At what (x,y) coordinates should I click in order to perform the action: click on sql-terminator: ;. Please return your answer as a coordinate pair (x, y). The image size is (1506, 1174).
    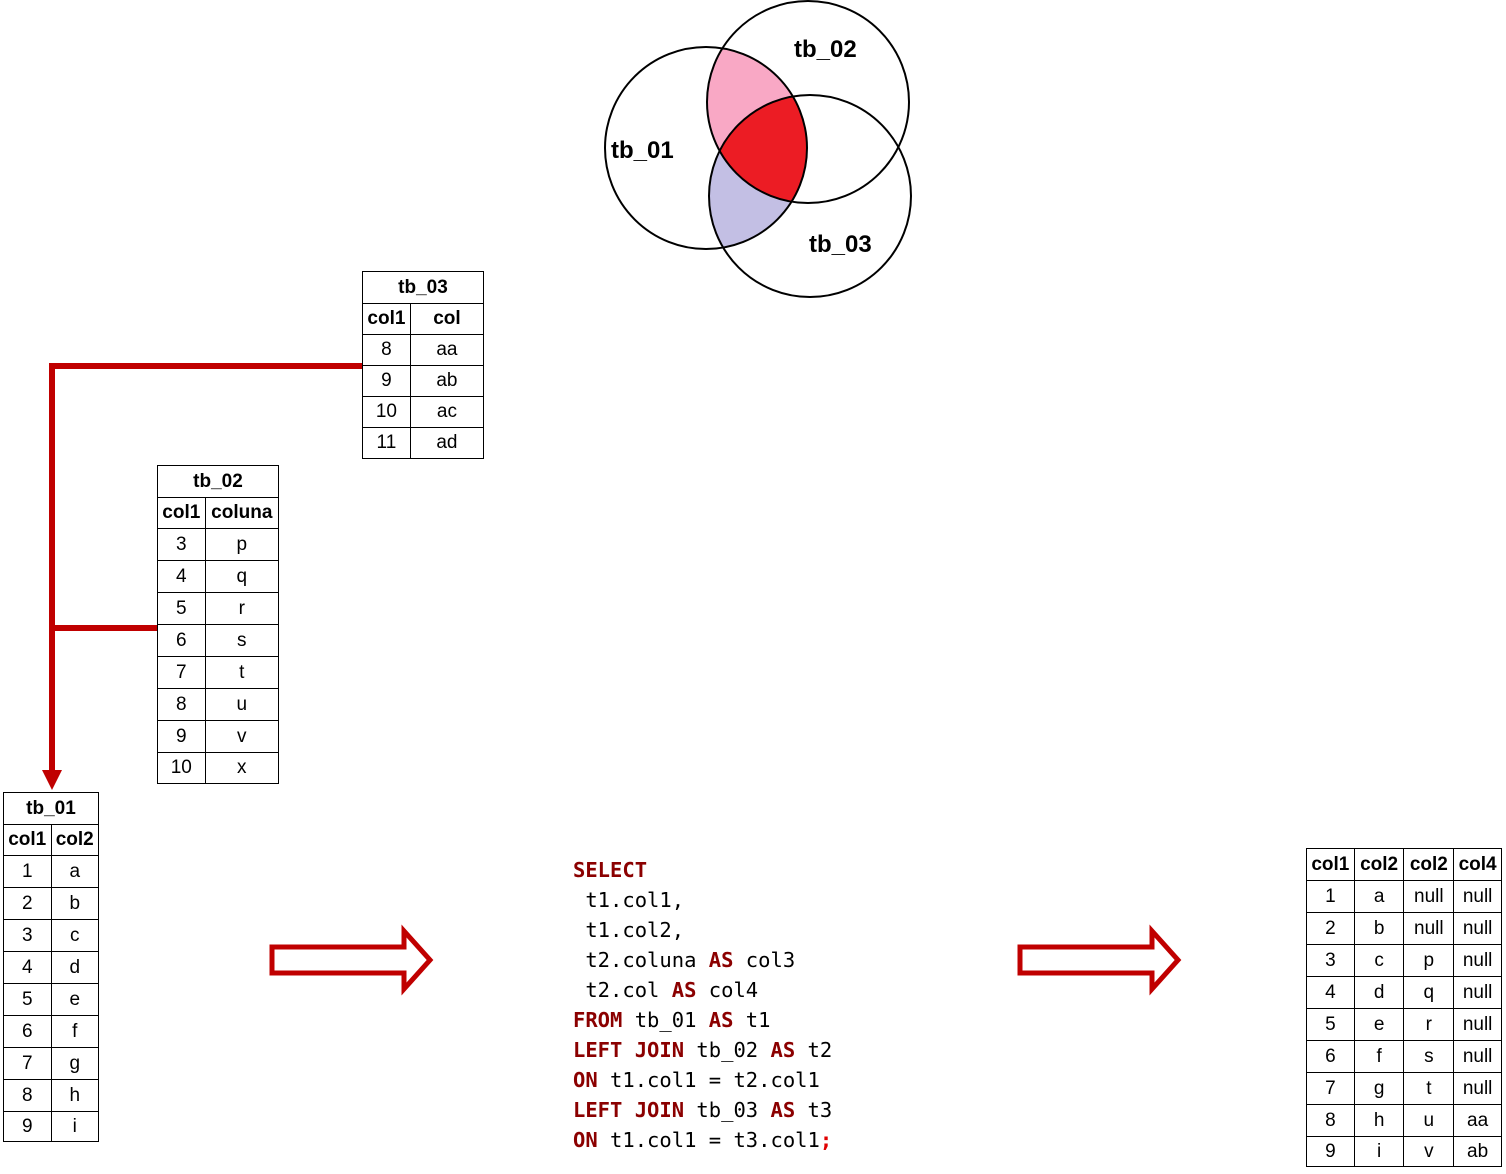
    Looking at the image, I should click on (826, 1140).